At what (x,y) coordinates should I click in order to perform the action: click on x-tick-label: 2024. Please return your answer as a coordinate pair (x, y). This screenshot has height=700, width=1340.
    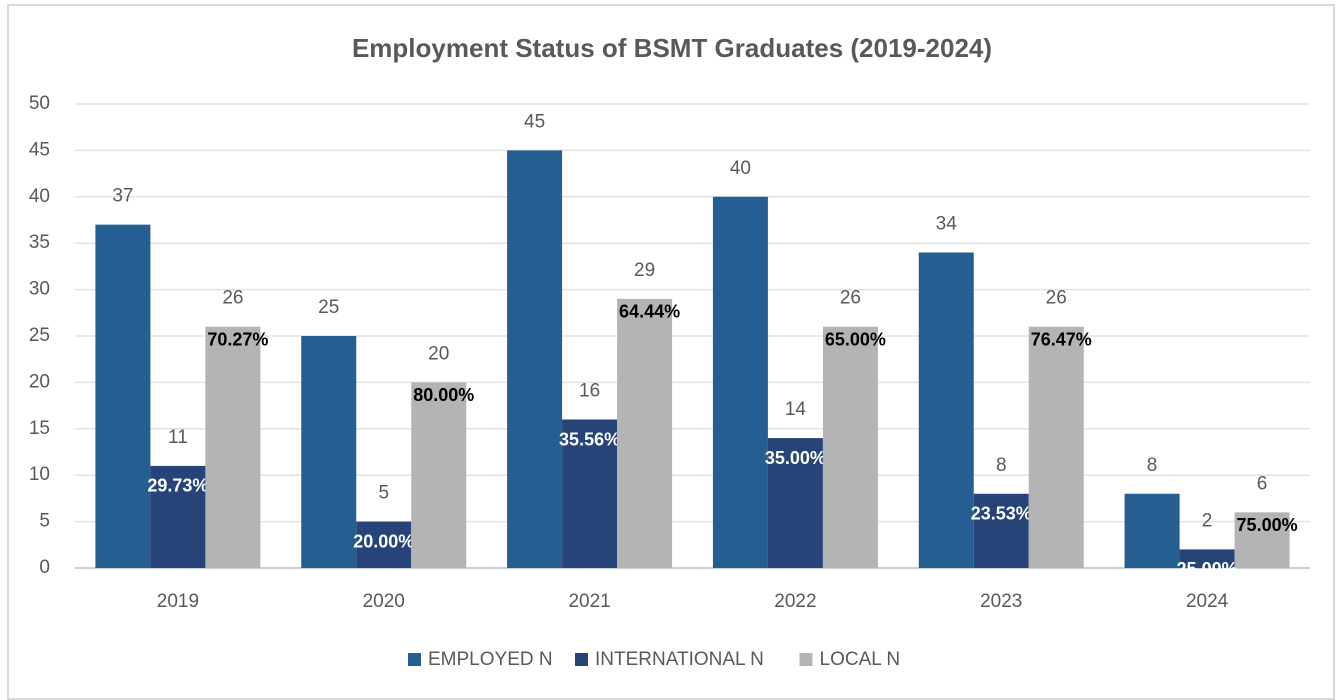
    Looking at the image, I should click on (1207, 601).